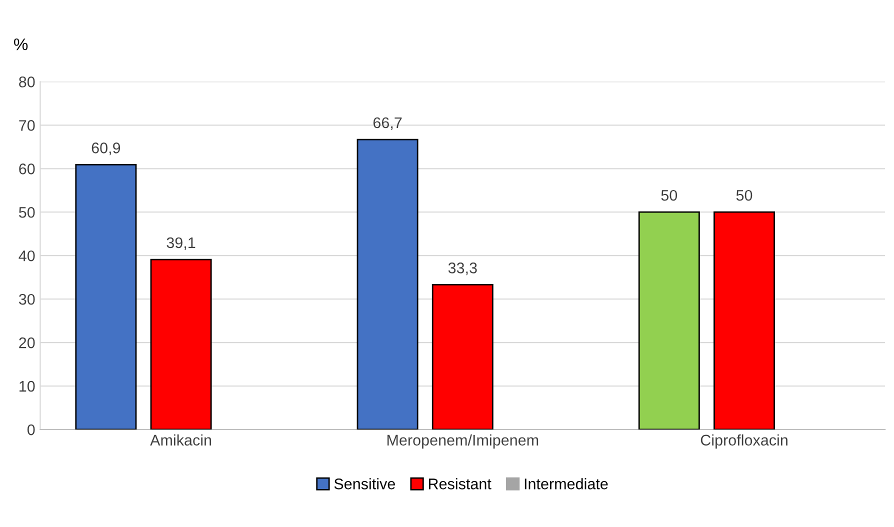 The image size is (894, 527). What do you see at coordinates (26, 256) in the screenshot?
I see `y-tick-label: 40` at bounding box center [26, 256].